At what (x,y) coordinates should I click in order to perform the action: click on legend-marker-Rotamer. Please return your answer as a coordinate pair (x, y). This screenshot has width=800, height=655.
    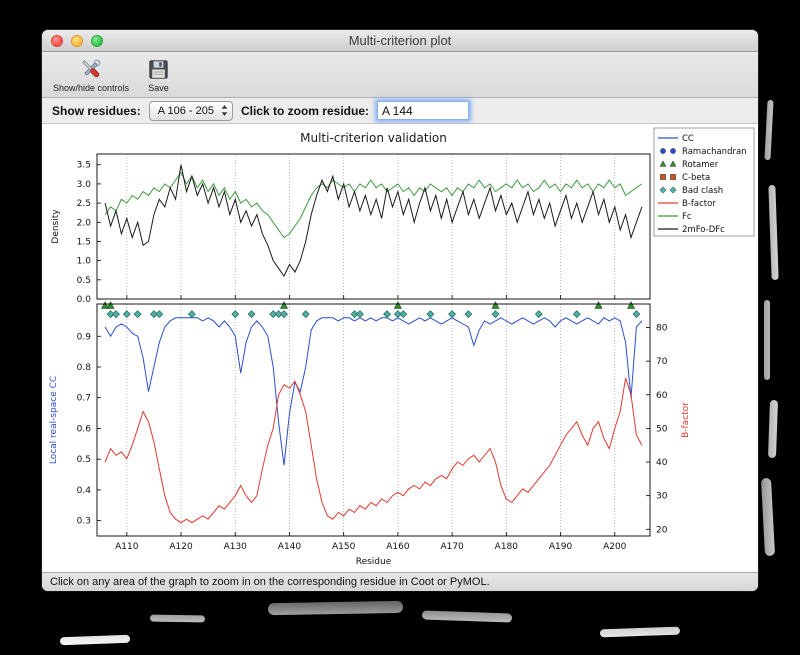
    Looking at the image, I should click on (663, 163).